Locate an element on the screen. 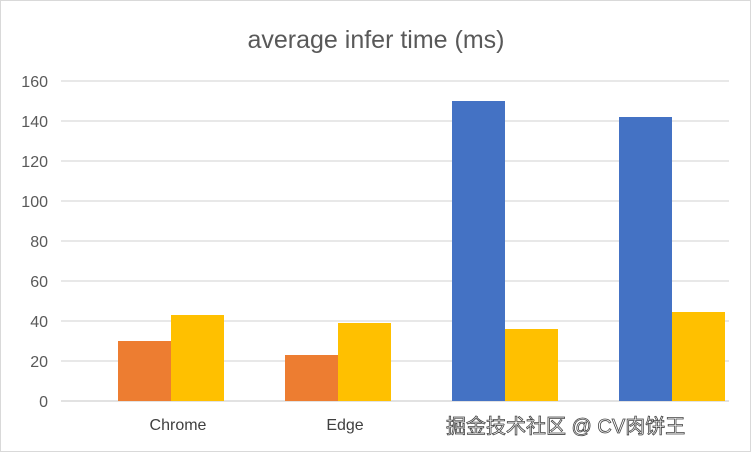 The width and height of the screenshot is (751, 453). y-tick-label: 100 is located at coordinates (34, 202).